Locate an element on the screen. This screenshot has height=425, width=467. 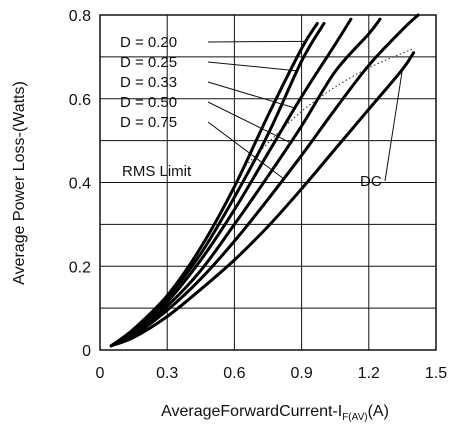
rms-limit-curve is located at coordinates (329, 107).